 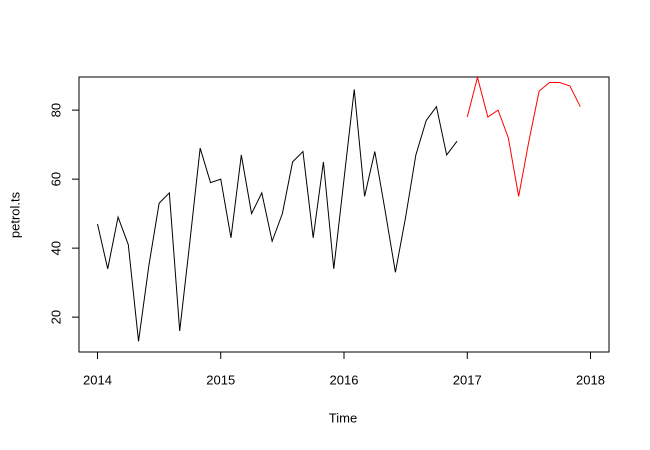 I want to click on x-tick-label: 2015, so click(x=220, y=379).